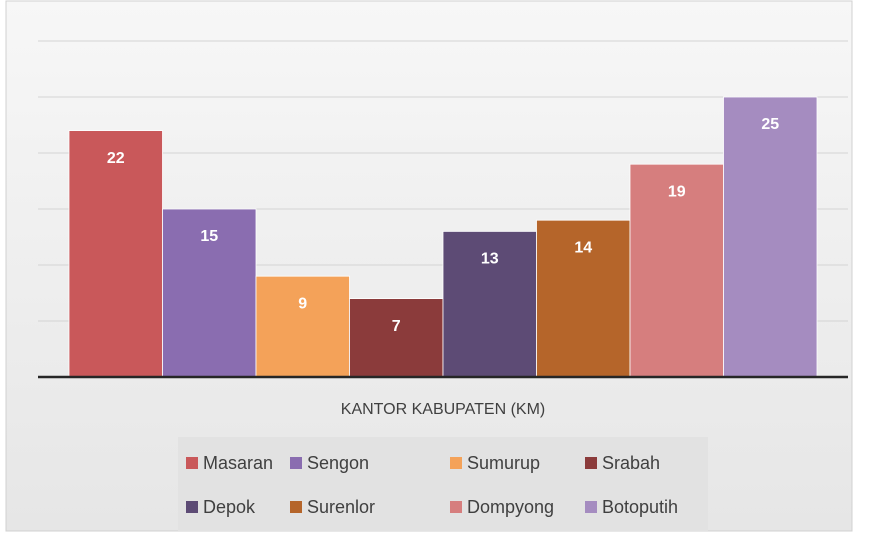 The image size is (869, 533). What do you see at coordinates (443, 484) in the screenshot?
I see `legend-box` at bounding box center [443, 484].